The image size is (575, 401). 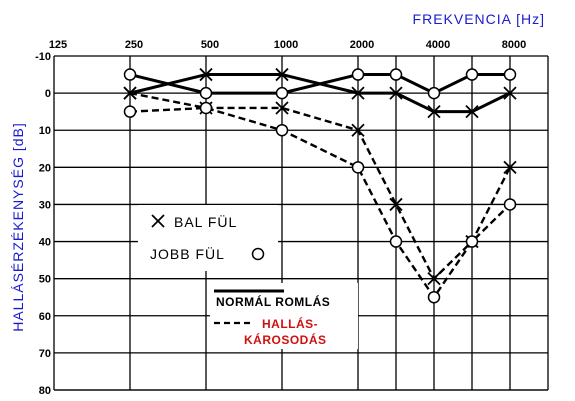 I want to click on x-tick-label: 500, so click(x=210, y=45).